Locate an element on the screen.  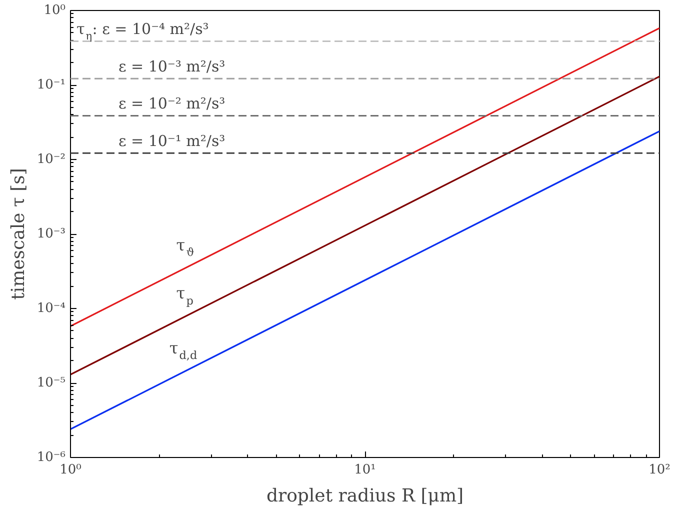
x-tick-label: 10² is located at coordinates (659, 470).